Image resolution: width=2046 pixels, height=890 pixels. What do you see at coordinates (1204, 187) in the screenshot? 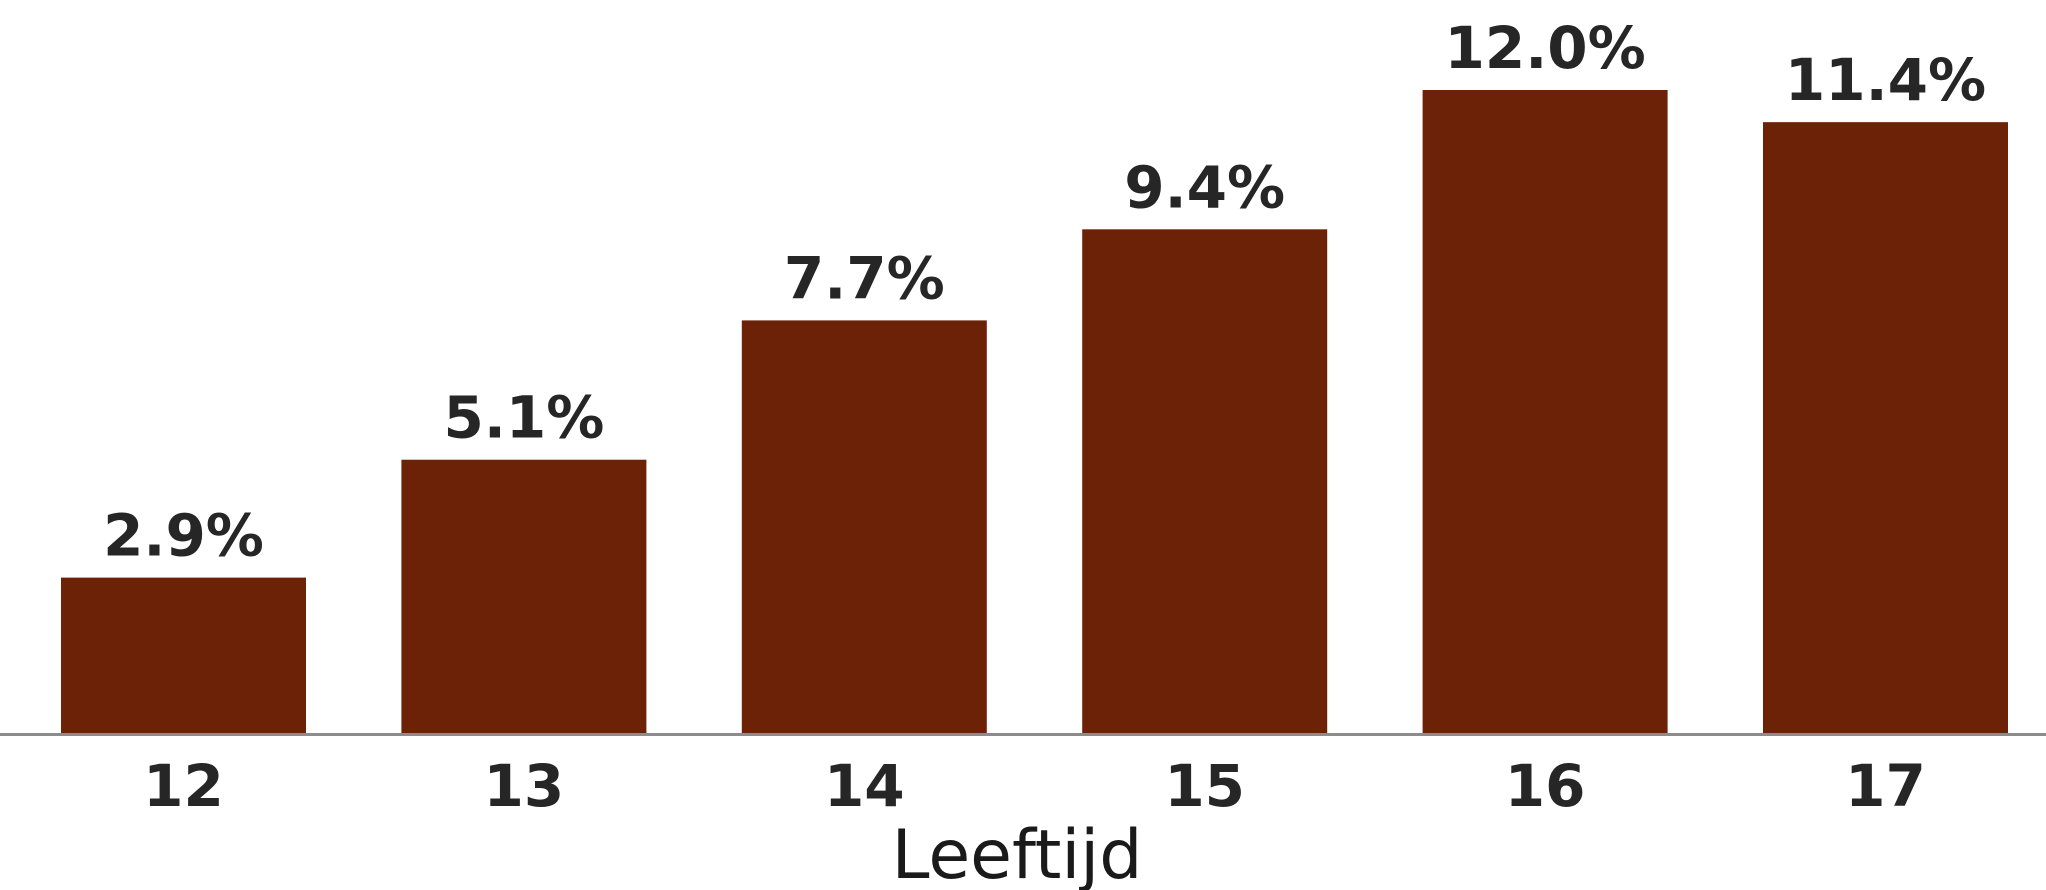
I see `bar-value-label-15: 9.4%` at bounding box center [1204, 187].